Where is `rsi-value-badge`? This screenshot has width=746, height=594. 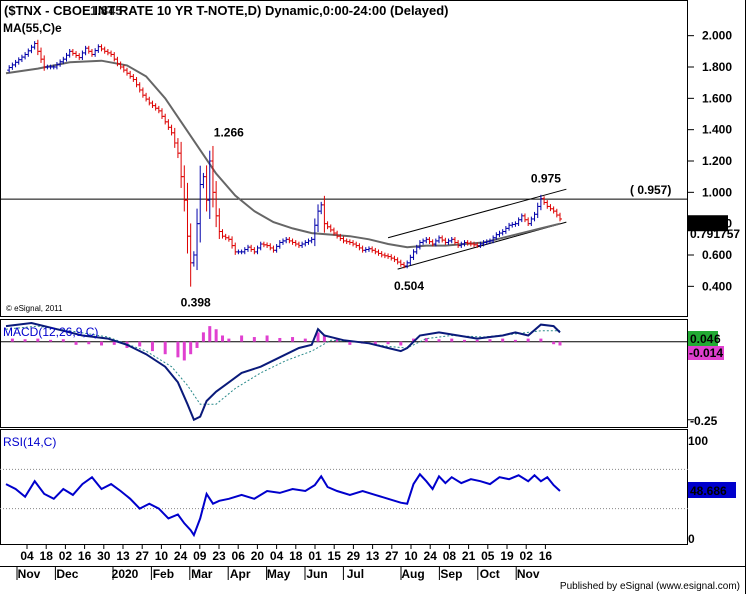
rsi-value-badge is located at coordinates (712, 490).